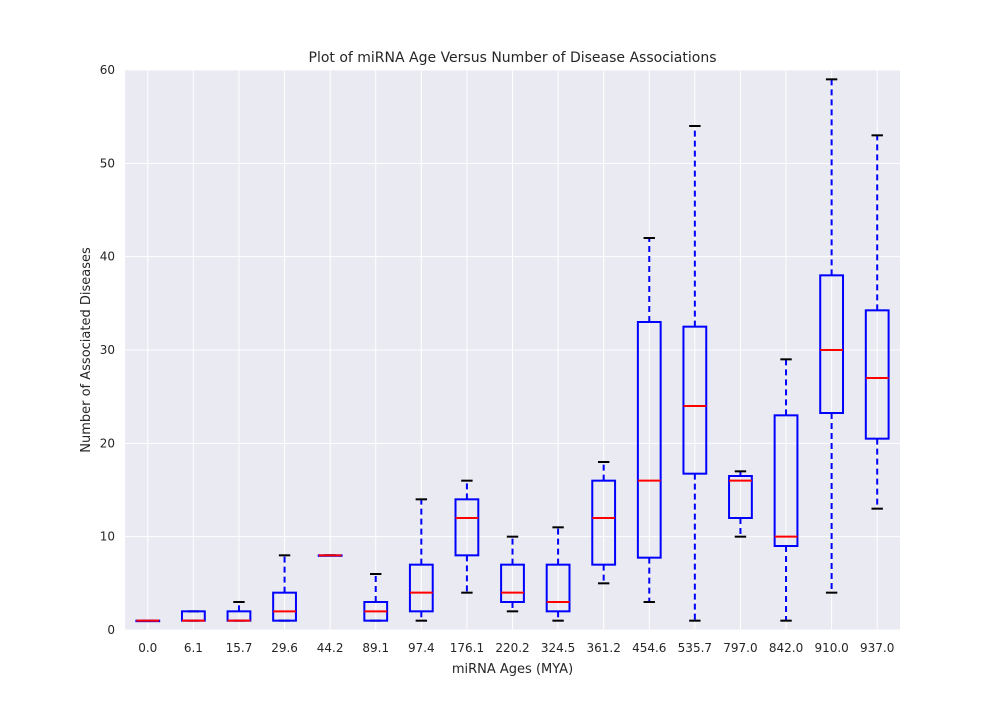 The height and width of the screenshot is (704, 1000). Describe the element at coordinates (512, 669) in the screenshot. I see `x-axis-label: miRNA Ages (MYA)` at that location.